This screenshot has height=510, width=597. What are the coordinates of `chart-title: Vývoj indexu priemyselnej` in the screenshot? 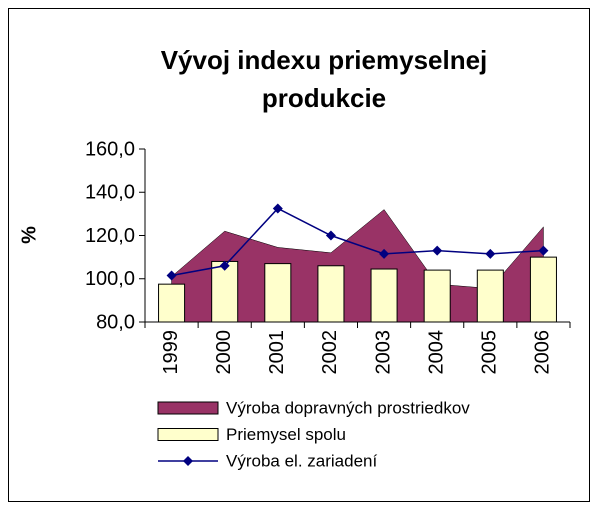 It's located at (324, 60).